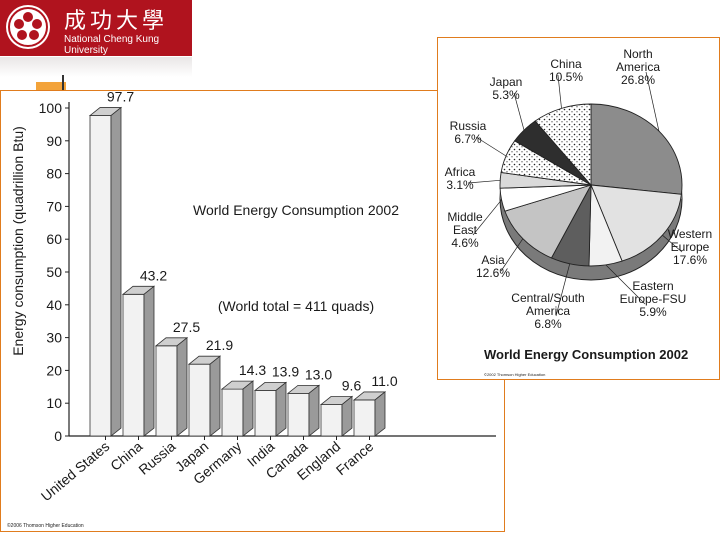  I want to click on bar-y-tick-label: 30, so click(54, 338).